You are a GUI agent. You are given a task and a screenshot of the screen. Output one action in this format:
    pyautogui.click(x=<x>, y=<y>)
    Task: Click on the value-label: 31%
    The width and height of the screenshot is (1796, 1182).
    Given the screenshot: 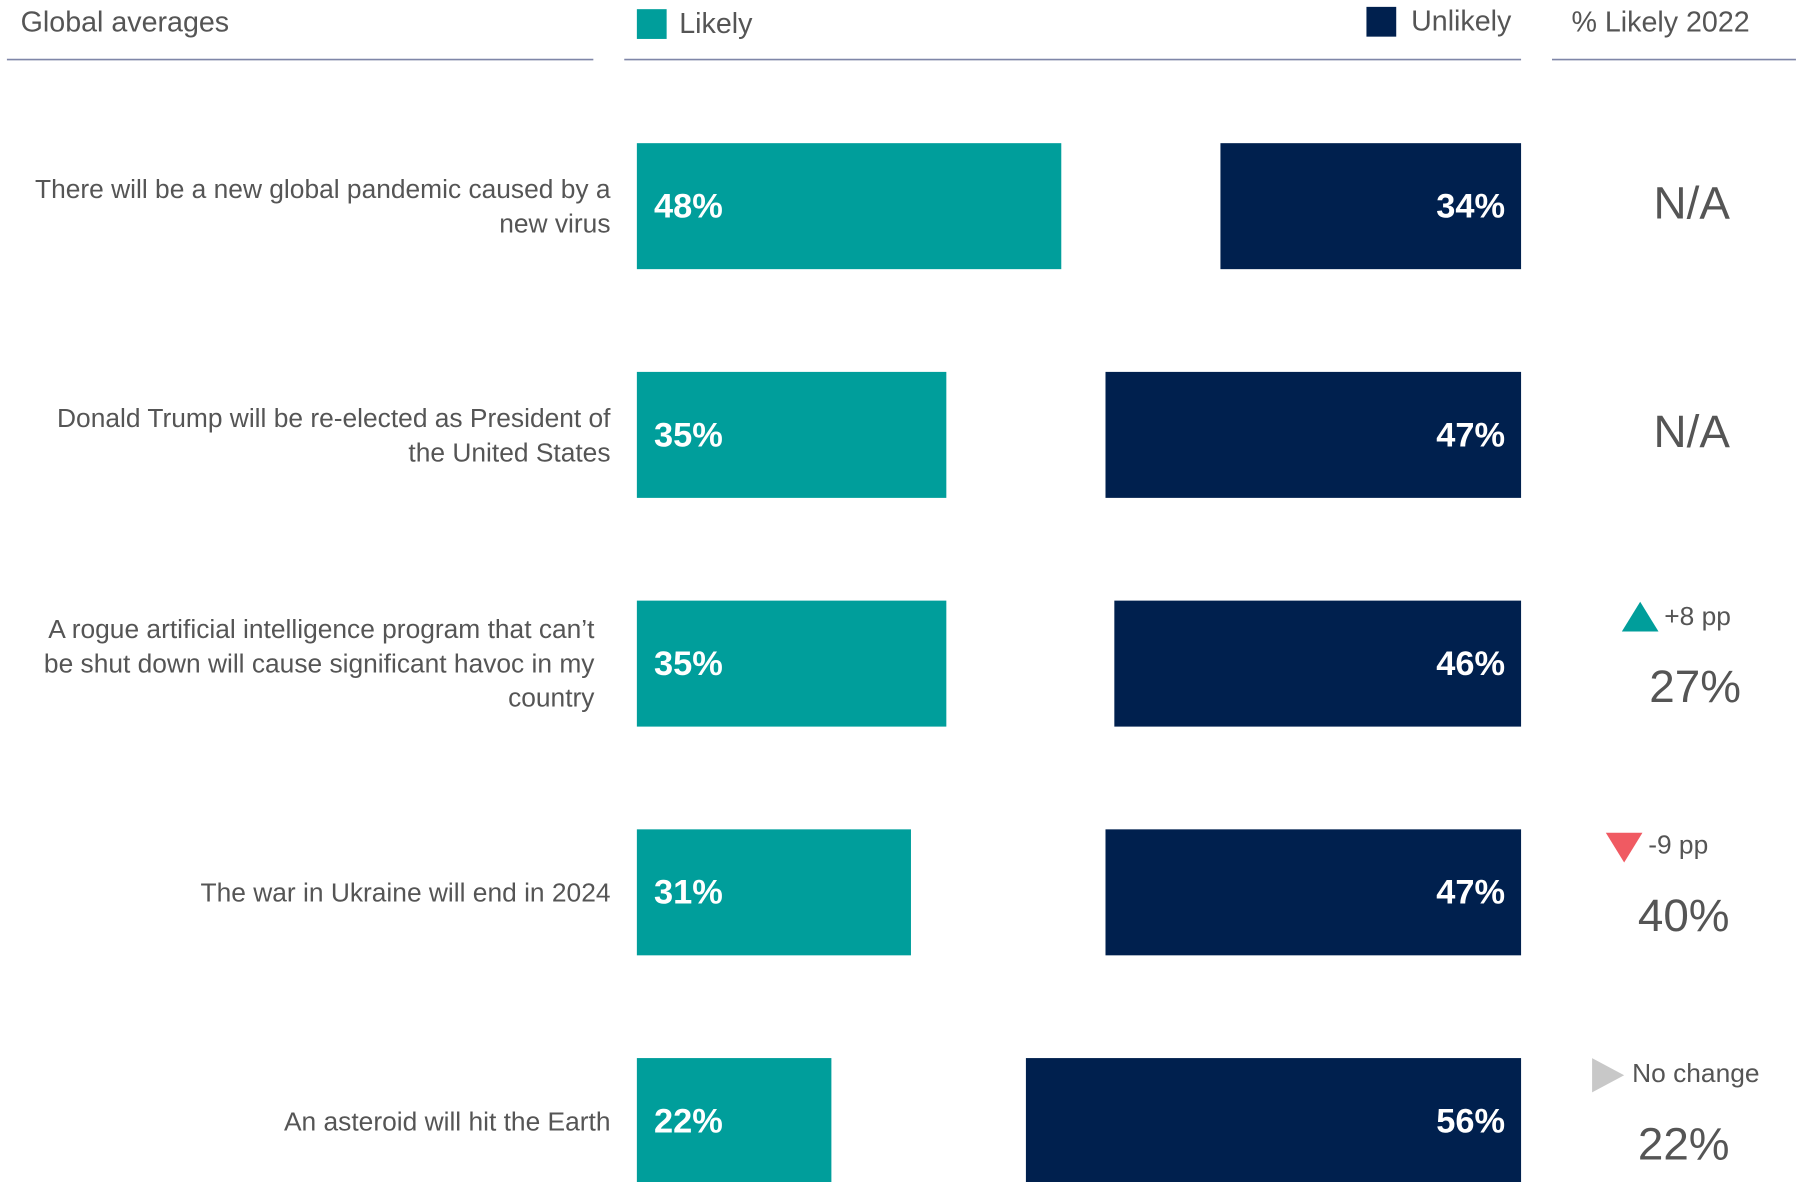 What is the action you would take?
    pyautogui.click(x=688, y=893)
    